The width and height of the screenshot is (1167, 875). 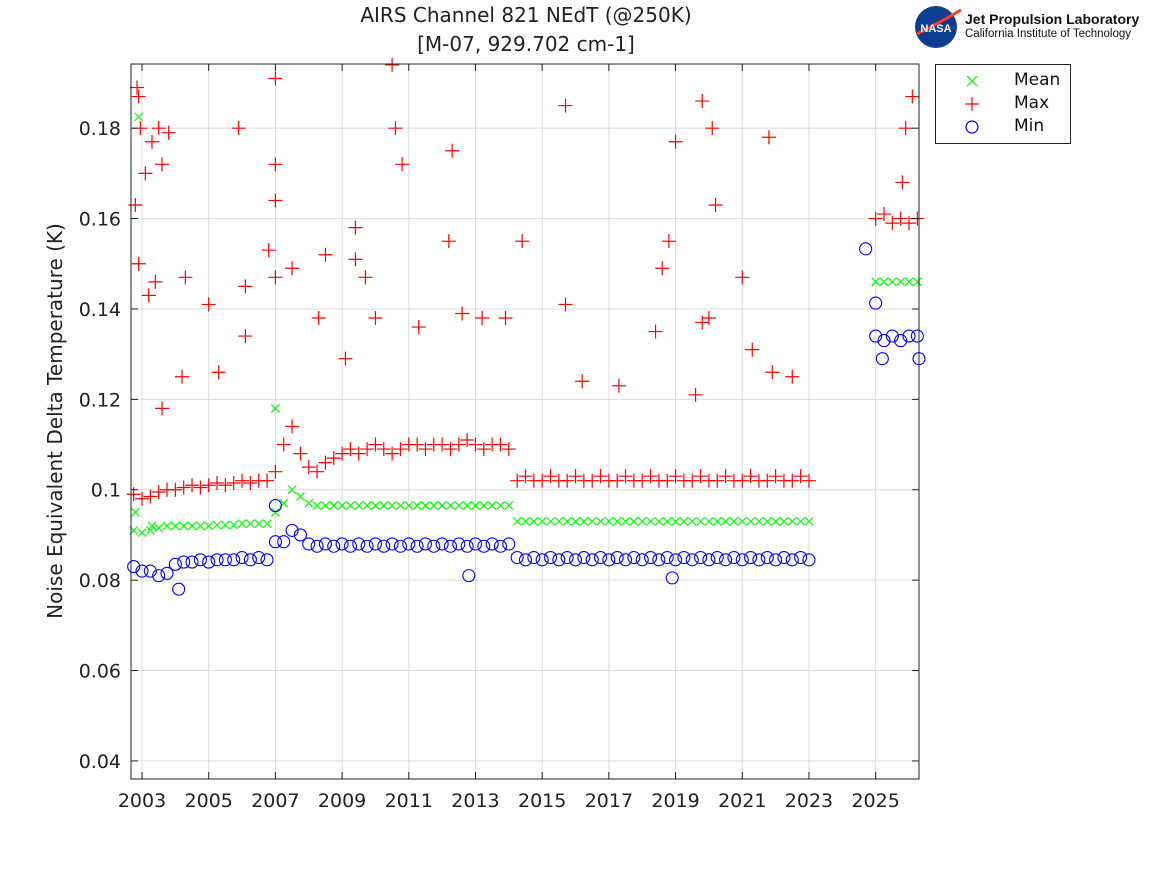 I want to click on x-tick-label: 2019, so click(x=675, y=801).